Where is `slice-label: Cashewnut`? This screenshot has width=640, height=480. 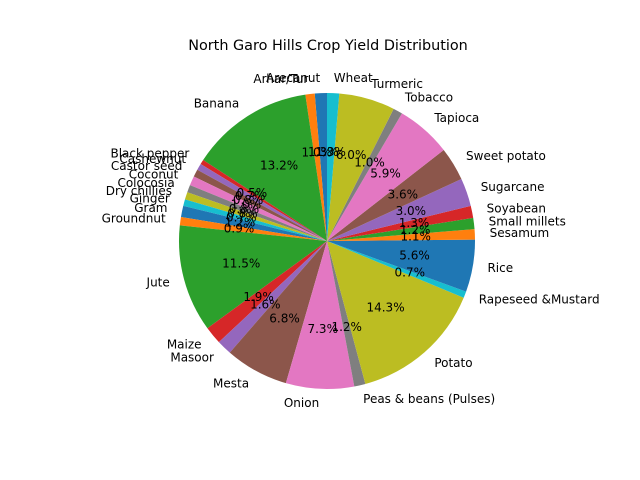 slice-label: Cashewnut is located at coordinates (152, 159).